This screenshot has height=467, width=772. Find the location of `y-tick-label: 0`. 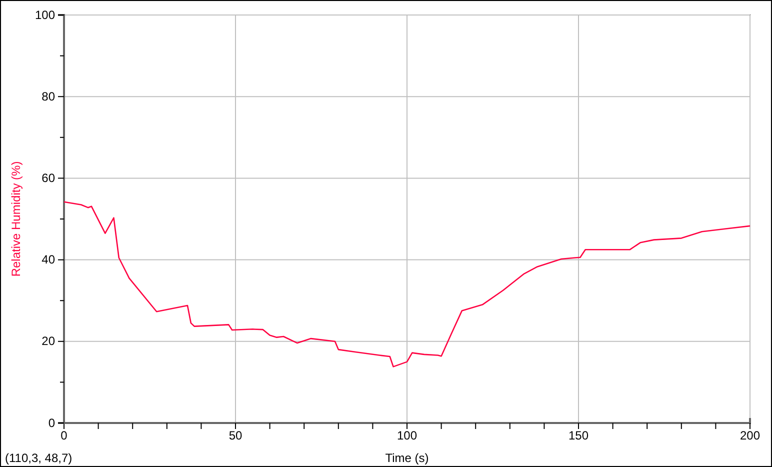

y-tick-label: 0 is located at coordinates (52, 423).